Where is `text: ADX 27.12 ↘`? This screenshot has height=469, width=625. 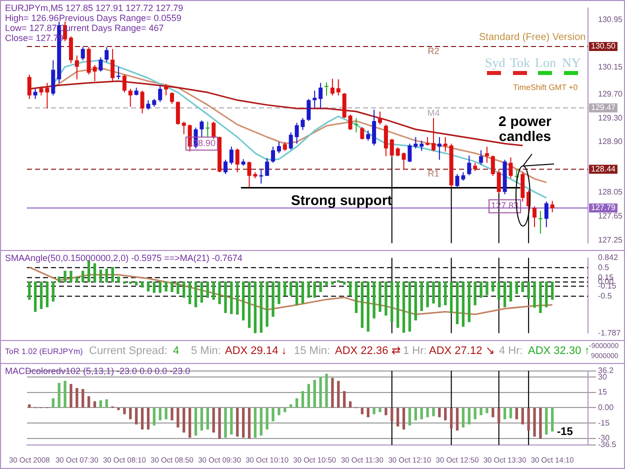
text: ADX 27.12 ↘ is located at coordinates (461, 351).